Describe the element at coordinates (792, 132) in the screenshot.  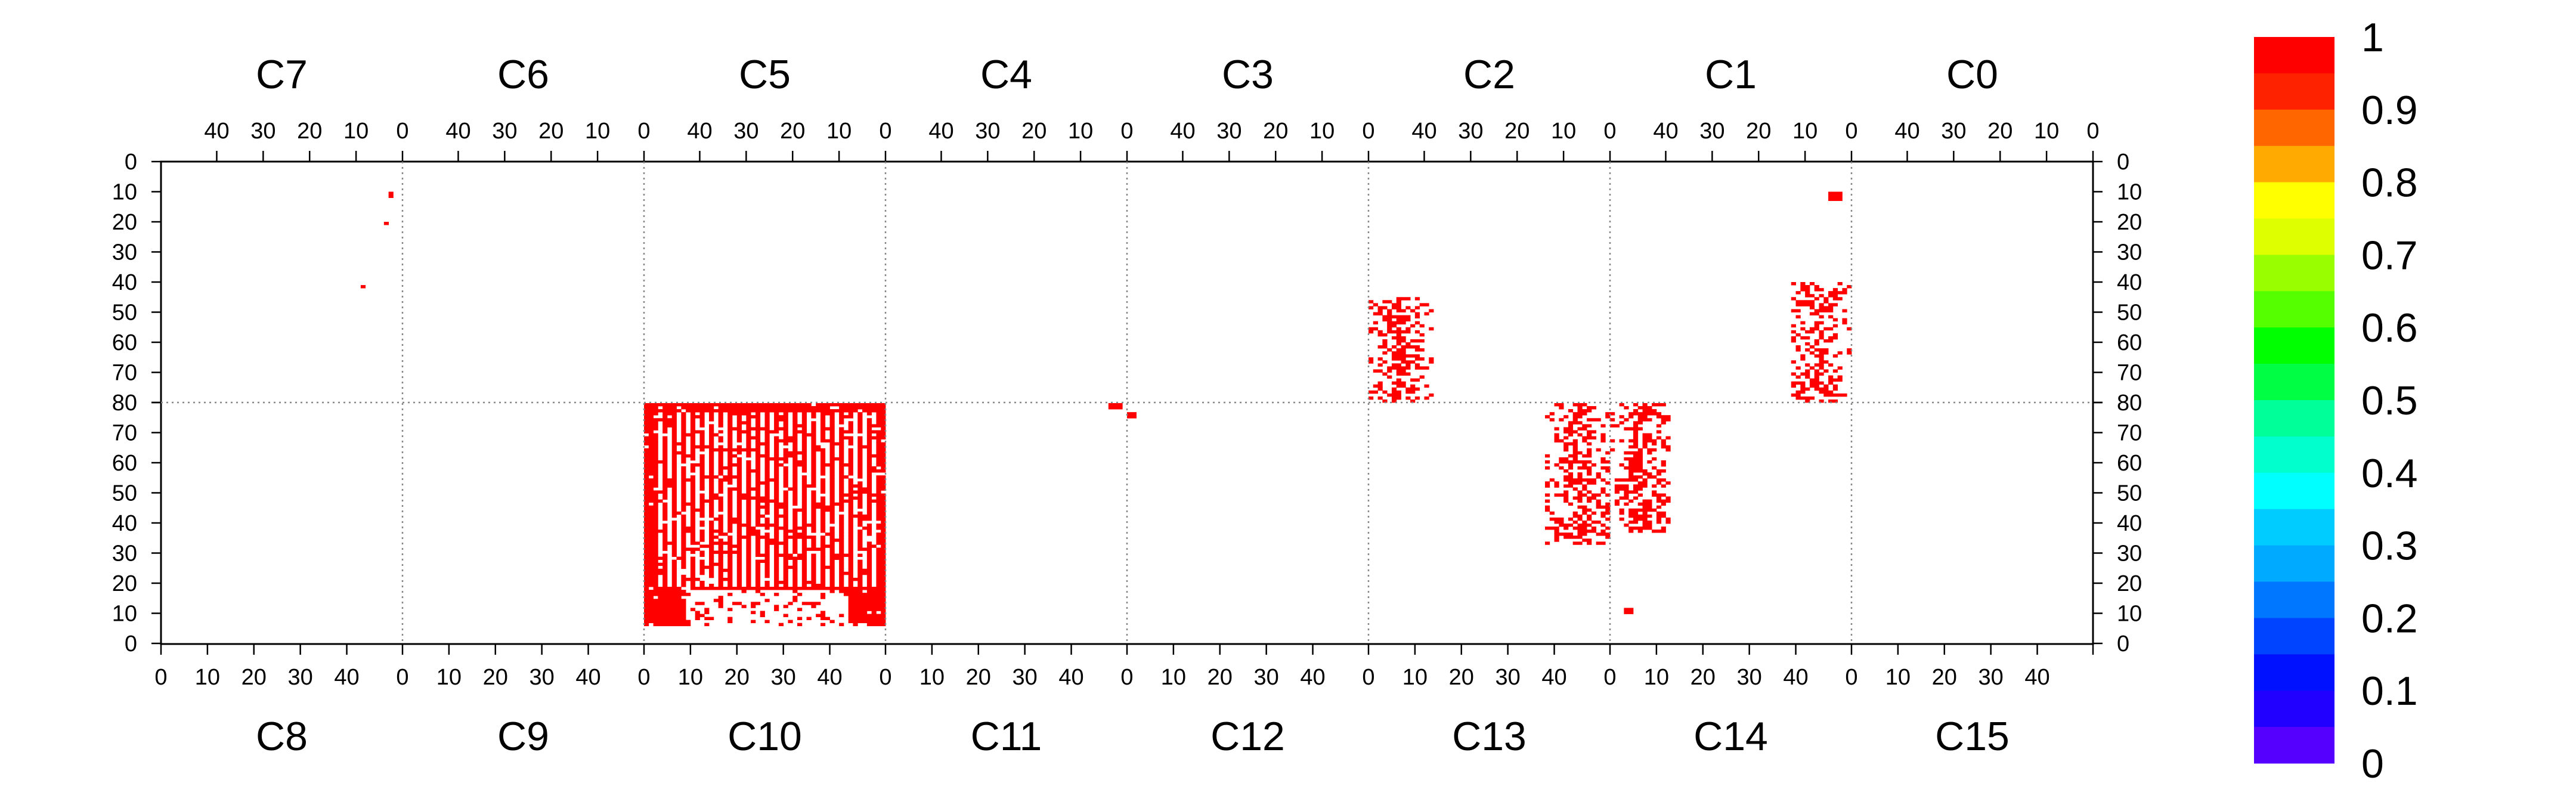
I see `x-tick-label-top: 20` at that location.